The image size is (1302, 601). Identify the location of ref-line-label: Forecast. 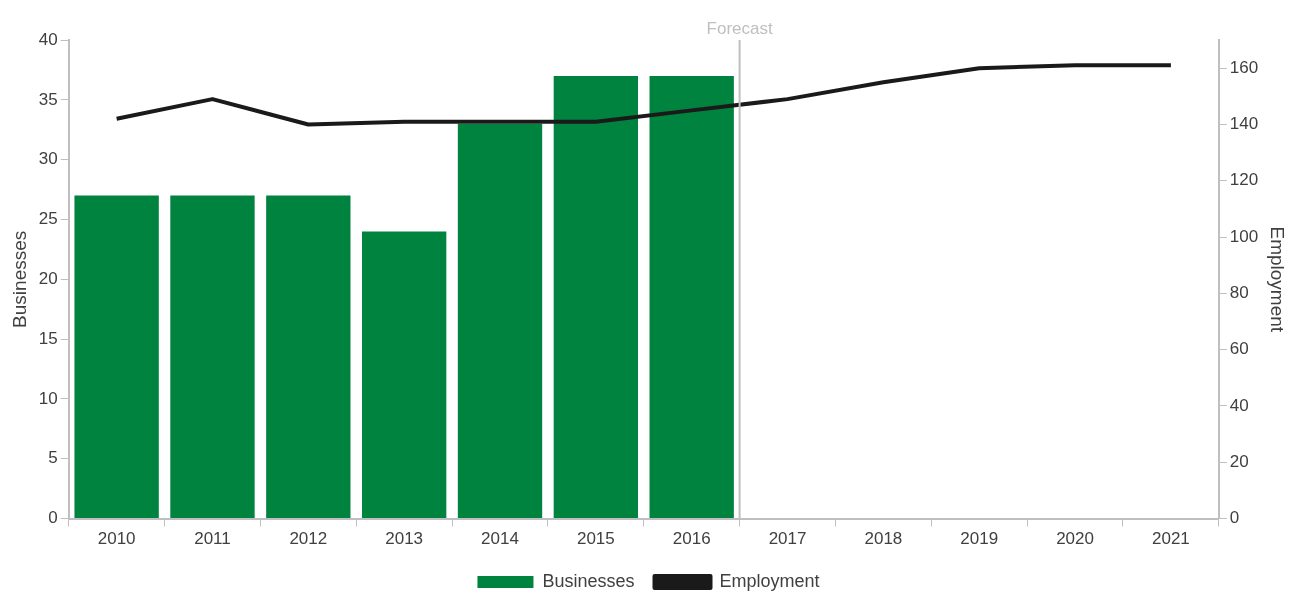
(739, 29).